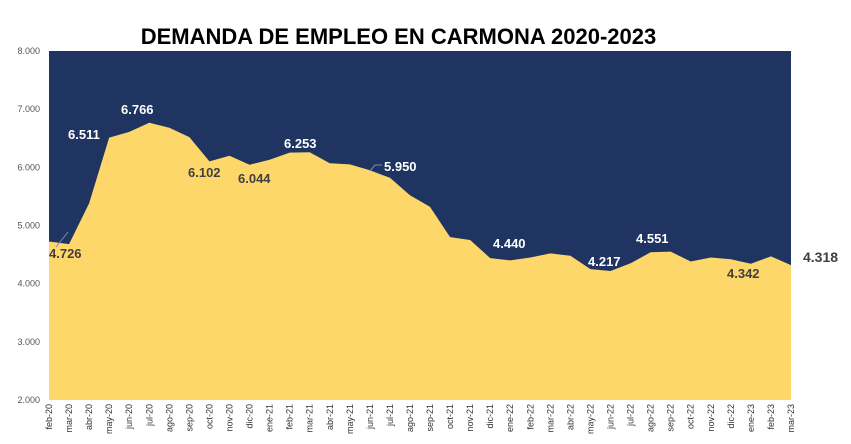  What do you see at coordinates (28, 167) in the screenshot?
I see `y-tick-label: 6.000` at bounding box center [28, 167].